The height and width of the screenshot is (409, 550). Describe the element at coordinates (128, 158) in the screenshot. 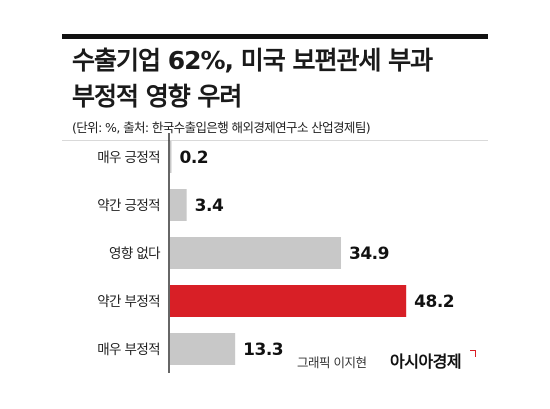

I see `category-label: 매우 긍정적` at that location.